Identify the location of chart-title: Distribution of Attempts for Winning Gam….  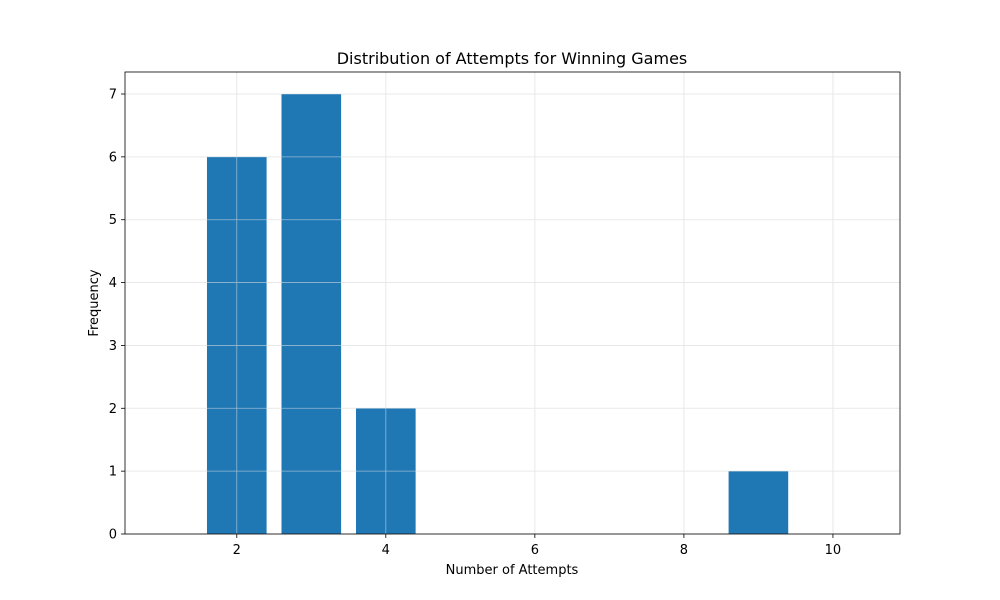
(512, 58).